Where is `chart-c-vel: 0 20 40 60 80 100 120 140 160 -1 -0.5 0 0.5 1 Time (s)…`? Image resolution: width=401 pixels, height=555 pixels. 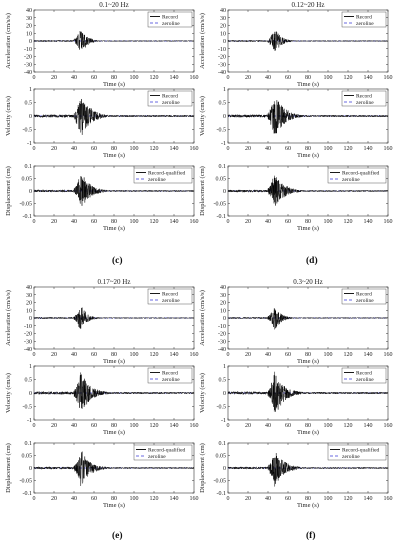 chart-c-vel: 0 20 40 60 80 100 120 140 160 -1 -0.5 0 0.5 1 Time (s)… is located at coordinates (102, 123).